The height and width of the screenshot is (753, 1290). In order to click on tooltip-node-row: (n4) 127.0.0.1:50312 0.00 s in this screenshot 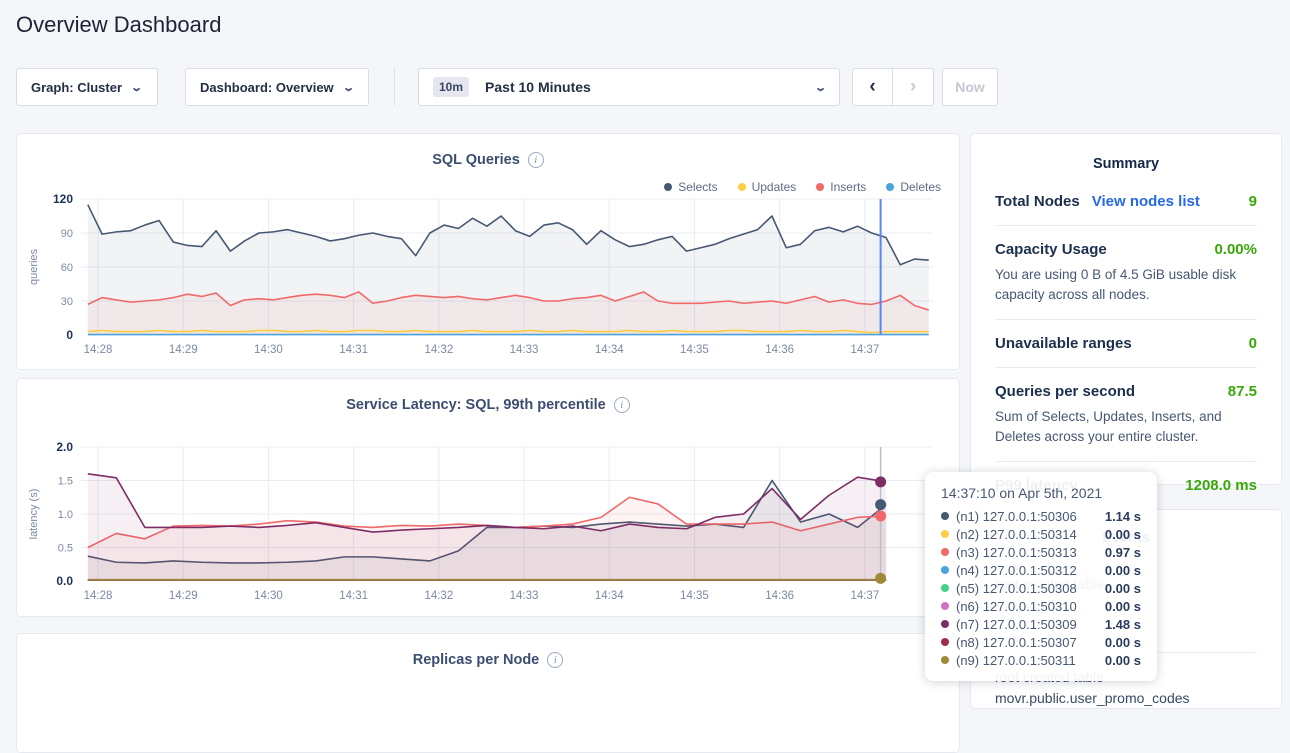, I will do `click(1041, 570)`.